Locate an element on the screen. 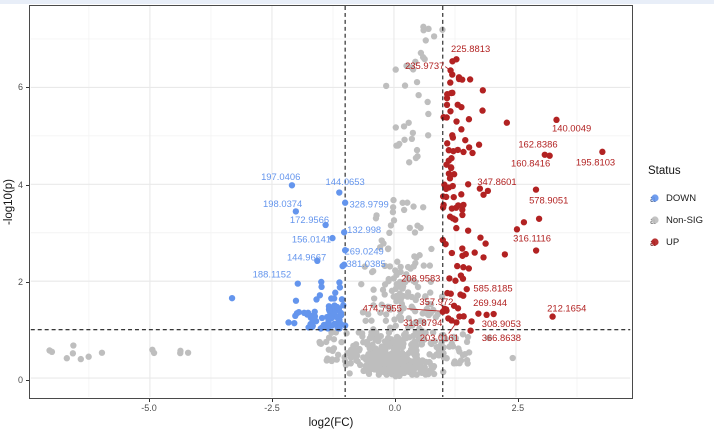 The image size is (714, 433). points-grey-wing-right is located at coordinates (441, 348).